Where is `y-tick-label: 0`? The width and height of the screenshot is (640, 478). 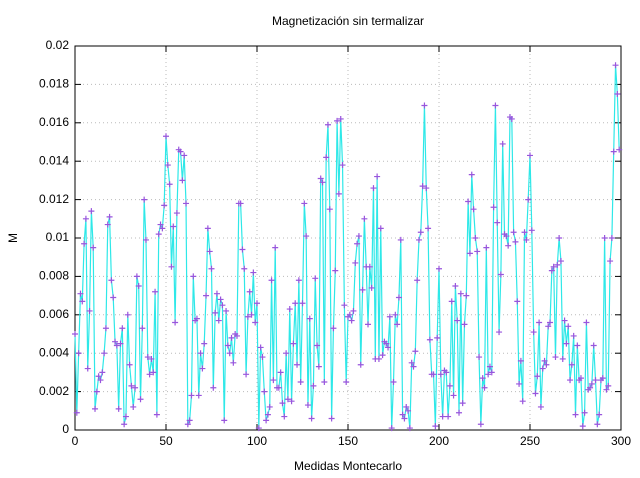
y-tick-label: 0 is located at coordinates (65, 429).